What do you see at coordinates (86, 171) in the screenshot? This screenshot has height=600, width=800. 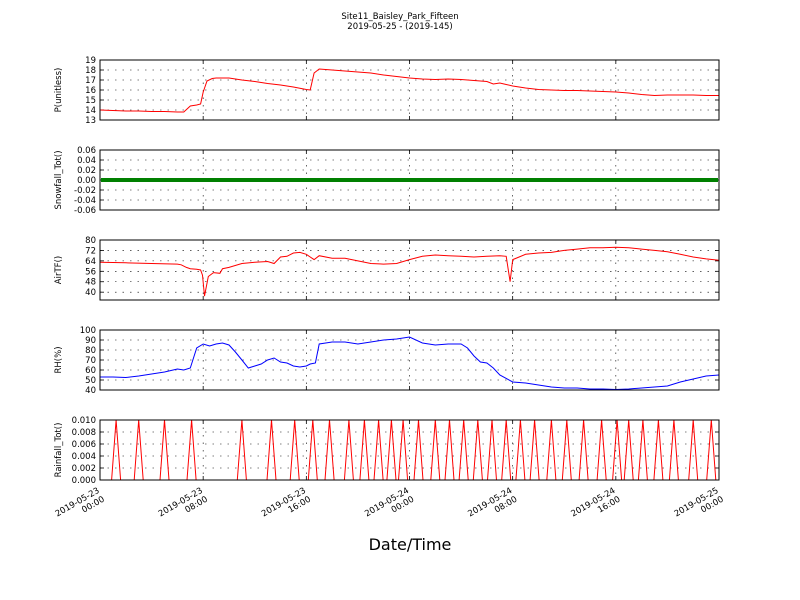 I see `y-tick-label: 0.02` at bounding box center [86, 171].